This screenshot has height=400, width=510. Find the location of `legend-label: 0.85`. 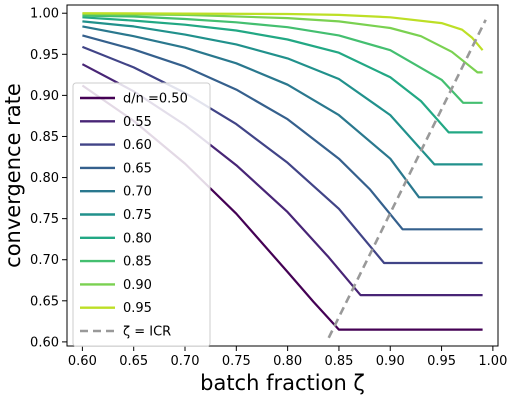

legend-label: 0.85 is located at coordinates (137, 262).